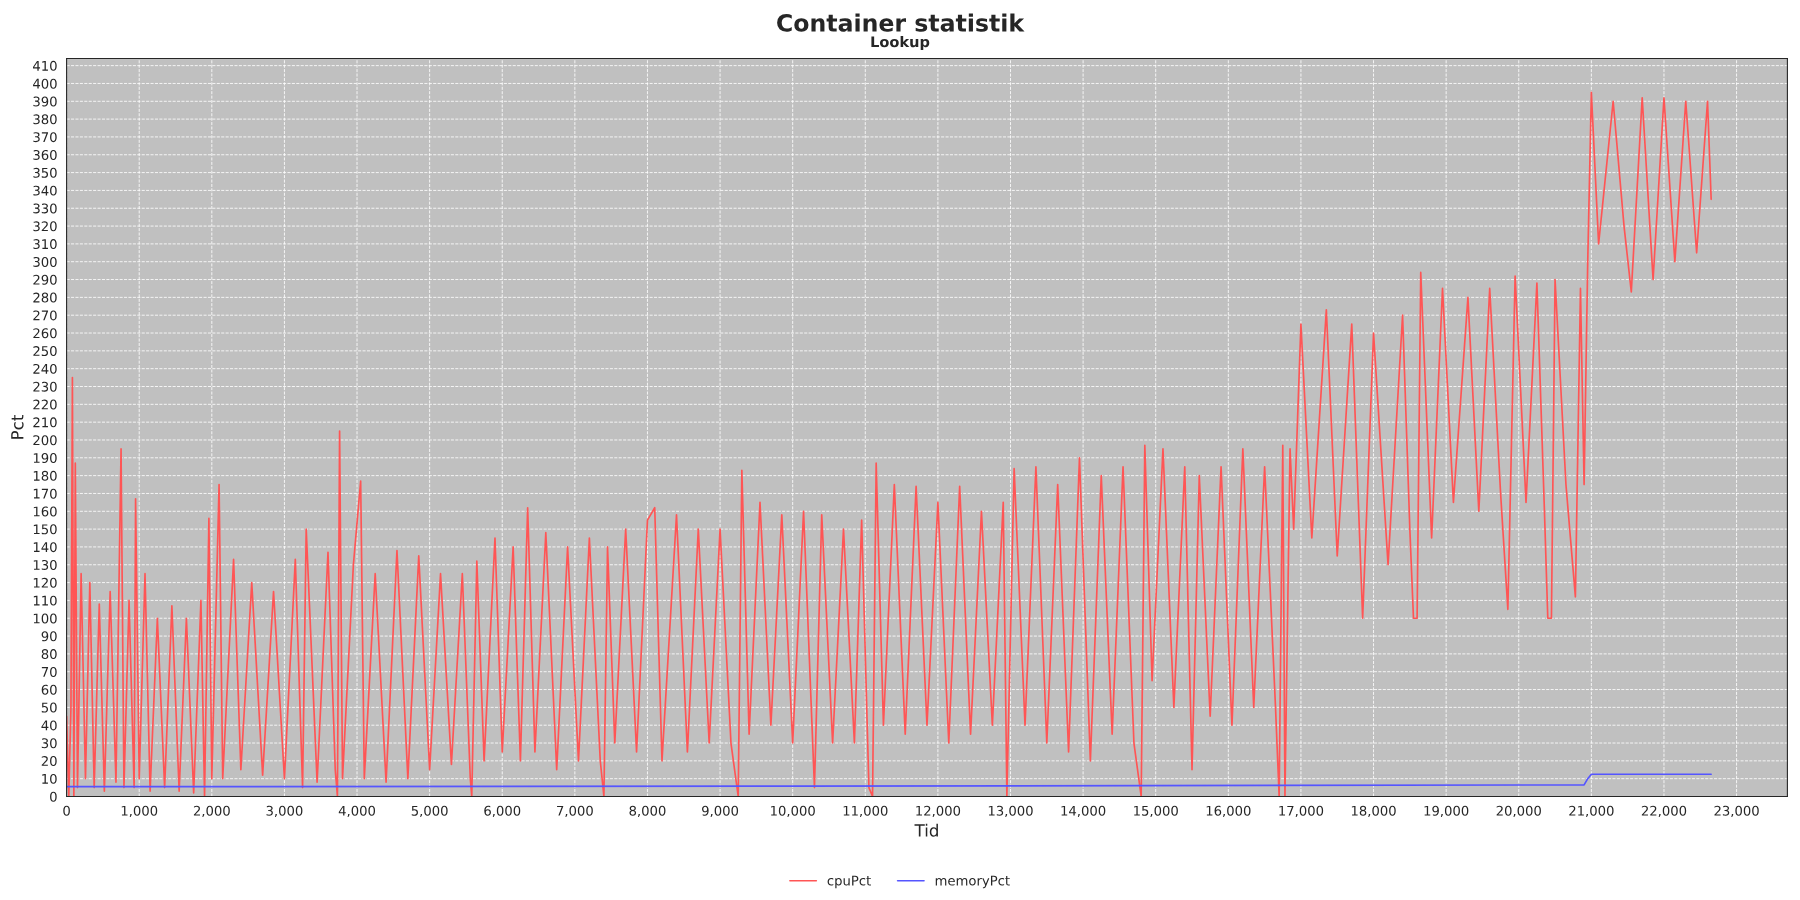  I want to click on y-tick-label: 10, so click(49, 778).